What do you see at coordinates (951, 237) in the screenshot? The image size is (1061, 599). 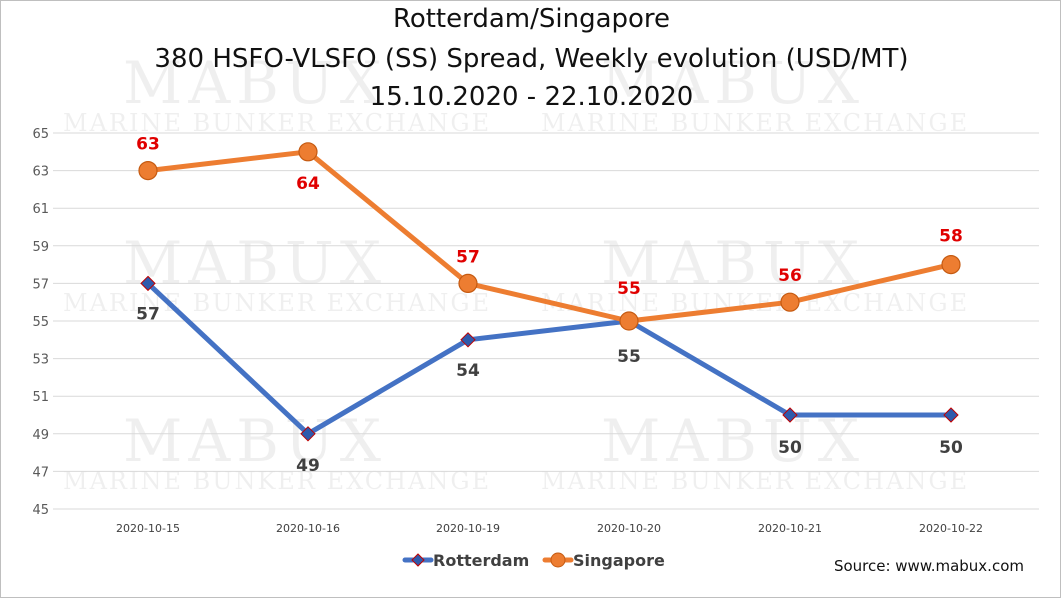 I see `singapore-data-label: 58` at bounding box center [951, 237].